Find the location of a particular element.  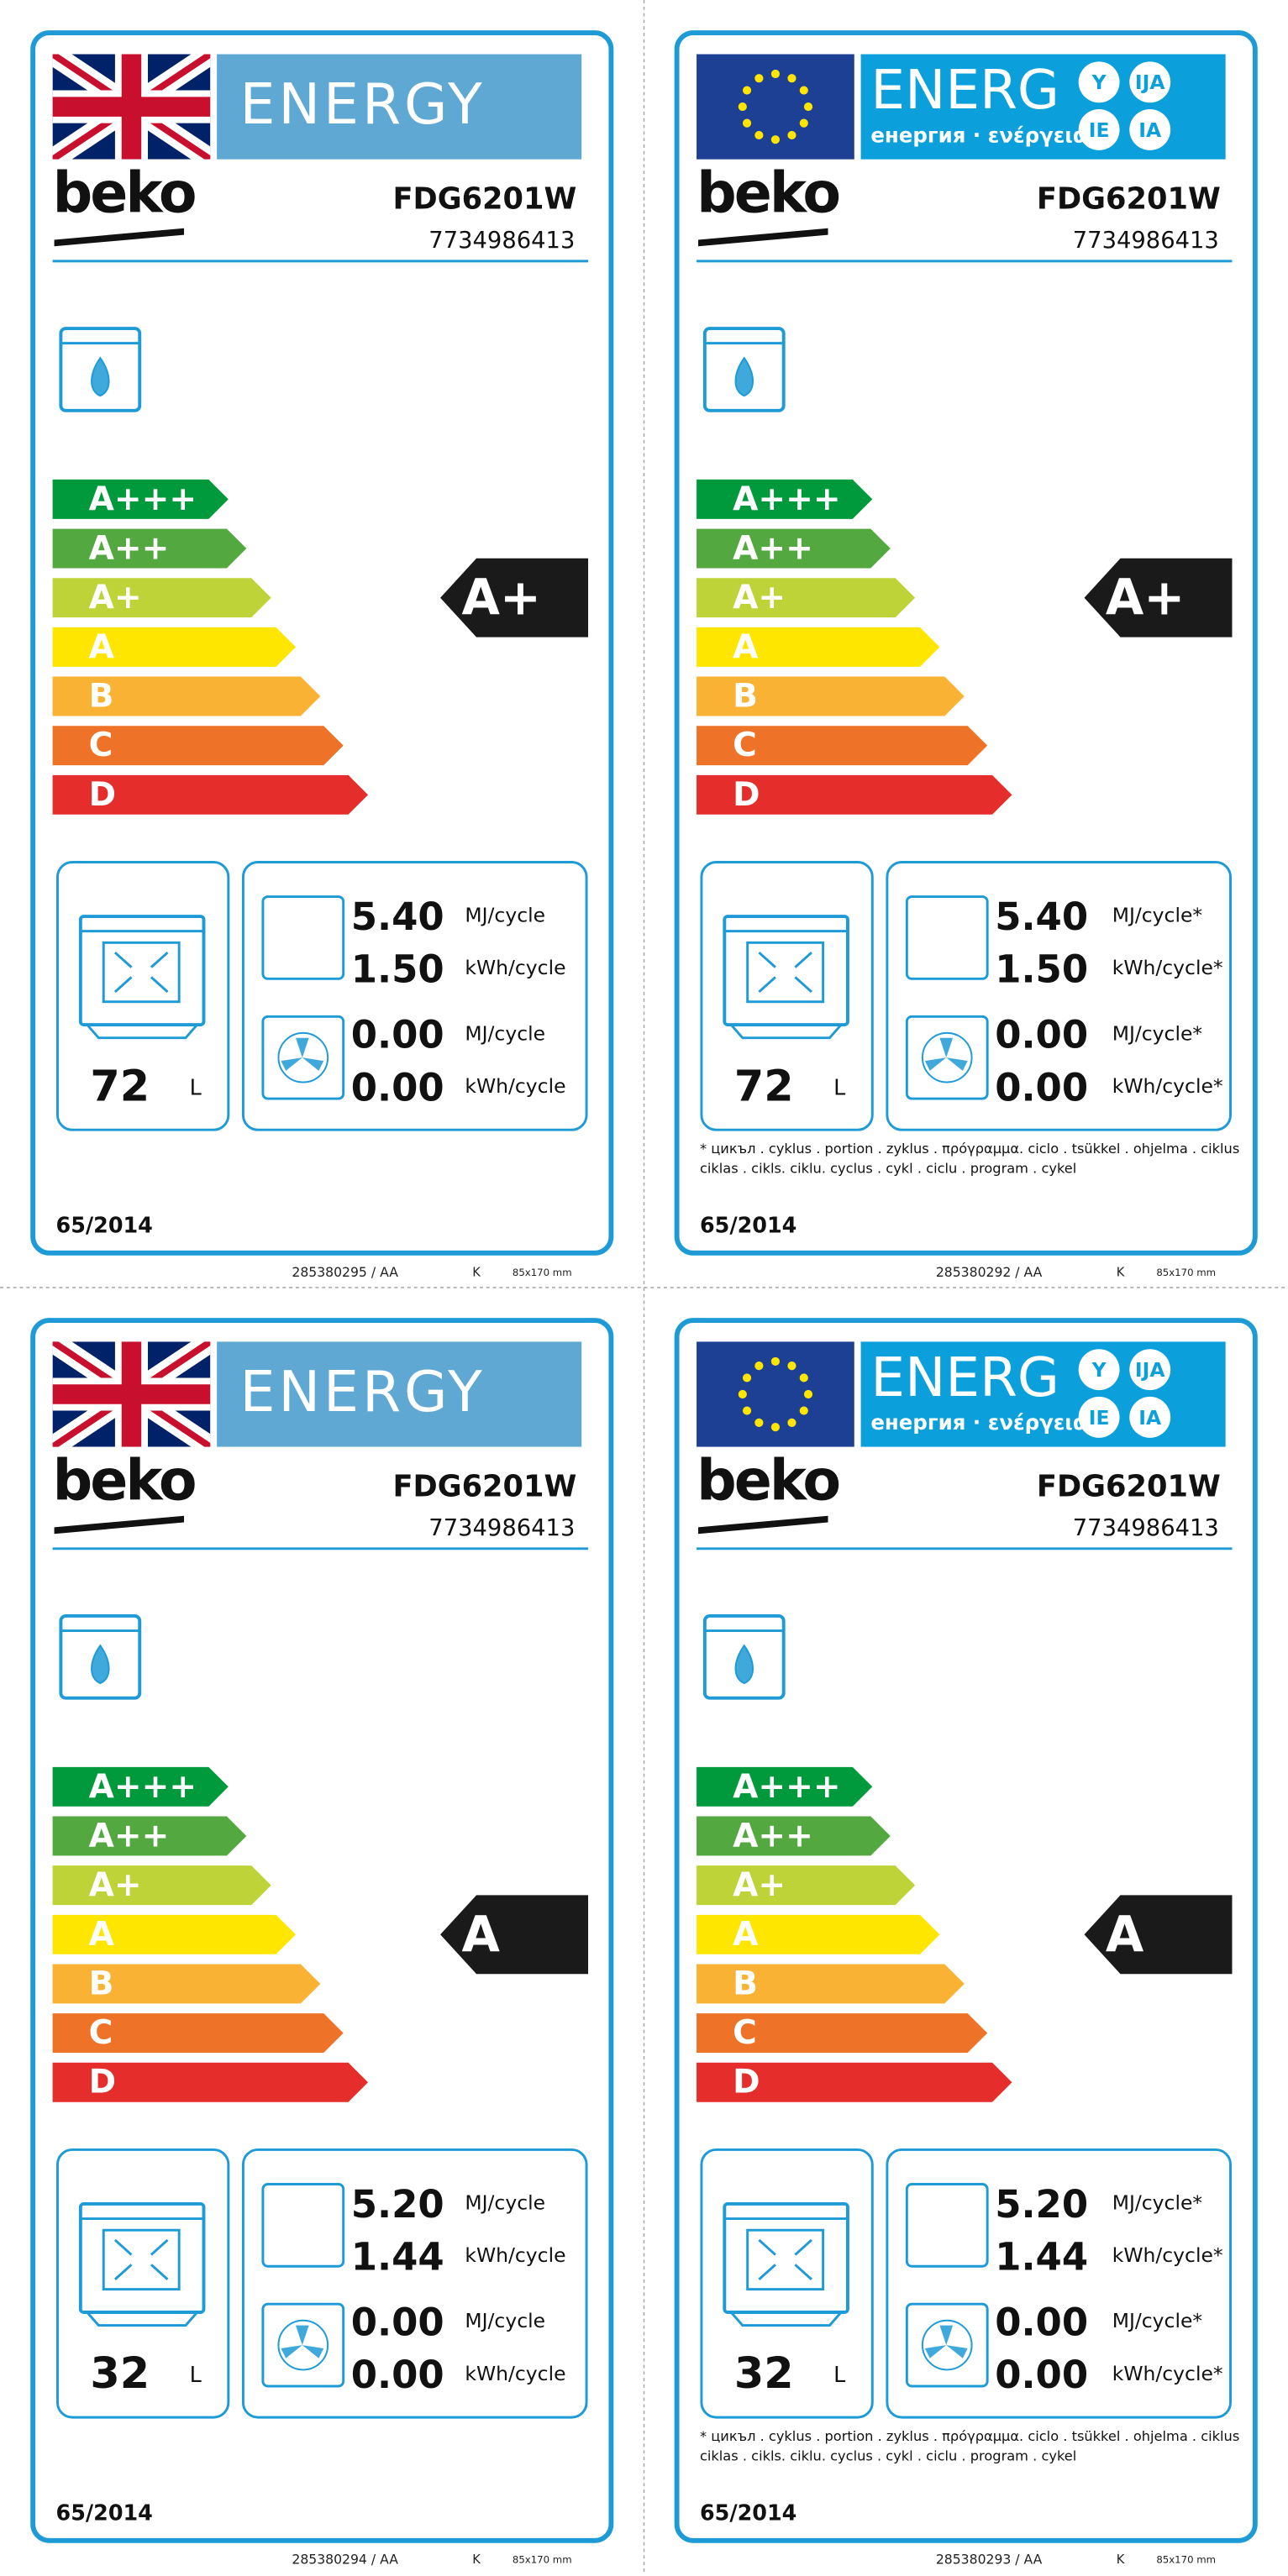

language-badge-text: Y is located at coordinates (1099, 1370).